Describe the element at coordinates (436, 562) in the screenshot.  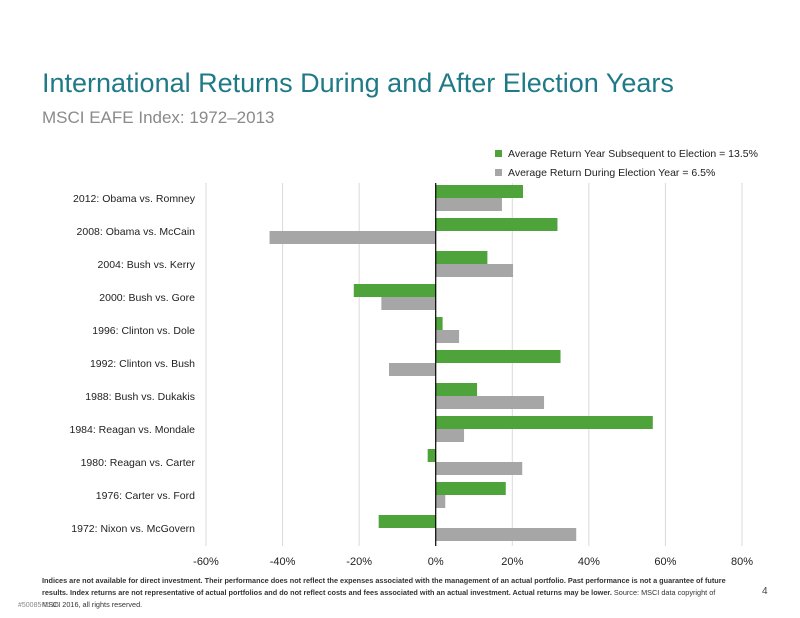
I see `x-tick-label: 0%` at that location.